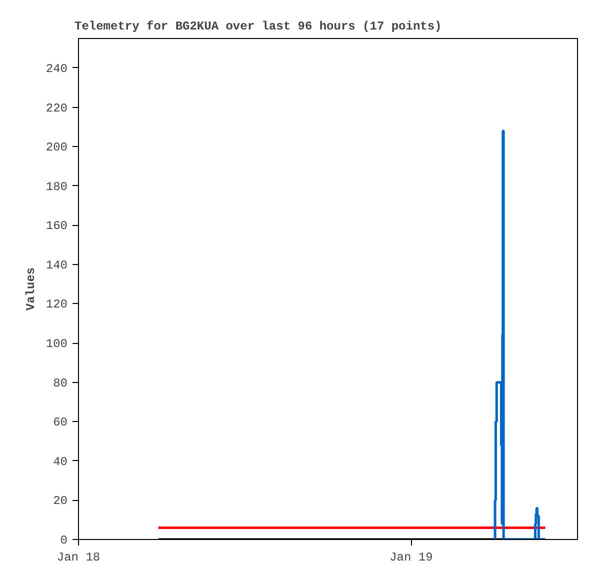  What do you see at coordinates (57, 226) in the screenshot?
I see `y-tick-label: 160` at bounding box center [57, 226].